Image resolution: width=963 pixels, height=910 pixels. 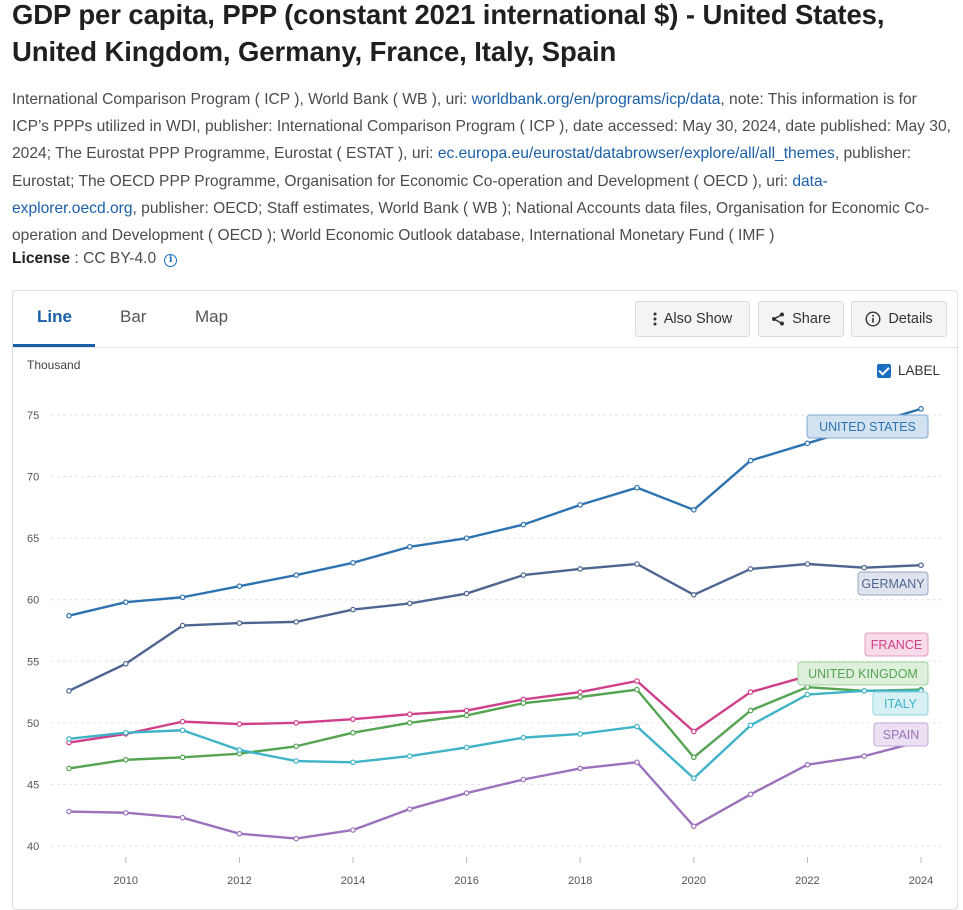 What do you see at coordinates (901, 735) in the screenshot?
I see `series-label: SPAIN` at bounding box center [901, 735].